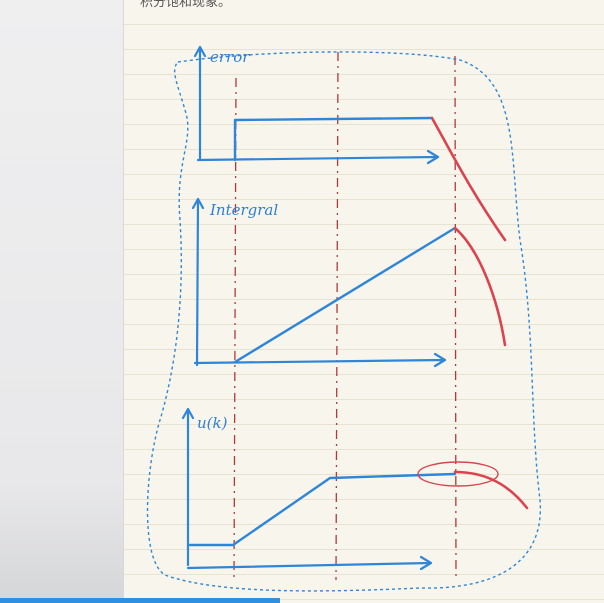 This screenshot has width=604, height=603. I want to click on integral-drop, so click(480, 286).